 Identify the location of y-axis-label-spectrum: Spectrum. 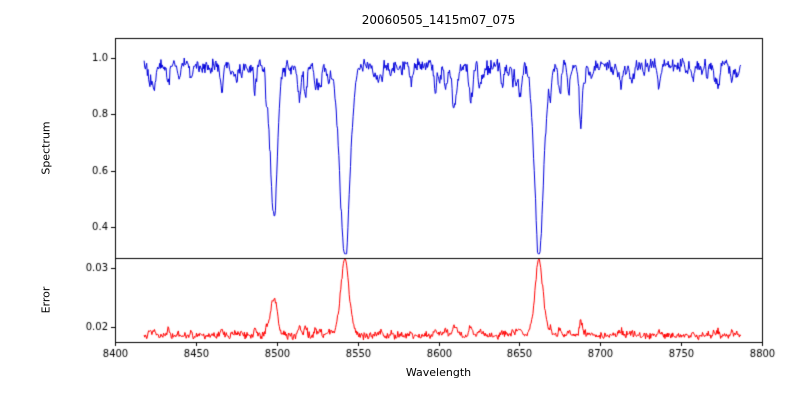
(46, 148).